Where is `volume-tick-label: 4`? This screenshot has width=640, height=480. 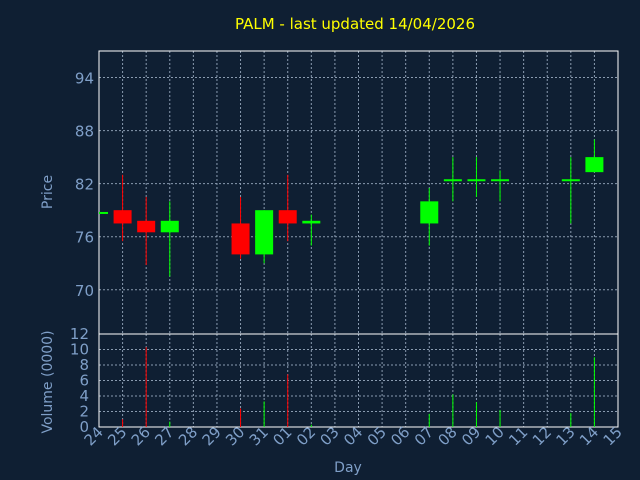
volume-tick-label: 4 is located at coordinates (84, 396).